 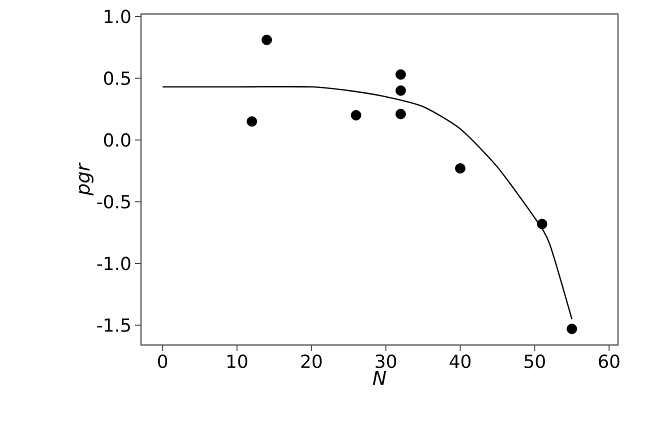 What do you see at coordinates (113, 263) in the screenshot?
I see `y-tick-label: -1.0` at bounding box center [113, 263].